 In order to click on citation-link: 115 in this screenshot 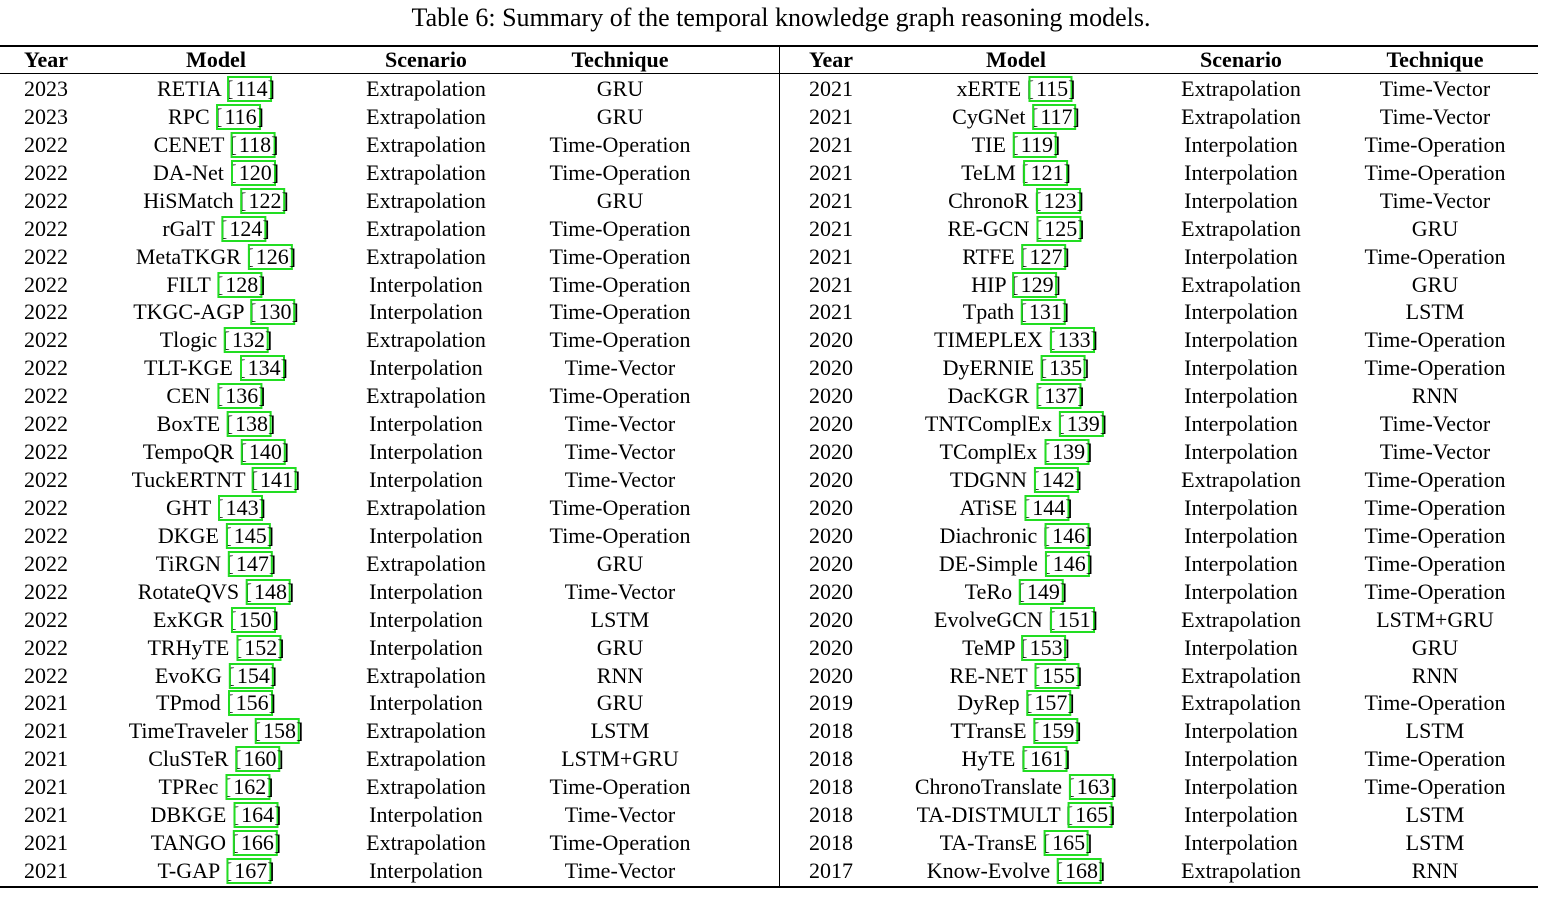, I will do `click(1050, 89)`.